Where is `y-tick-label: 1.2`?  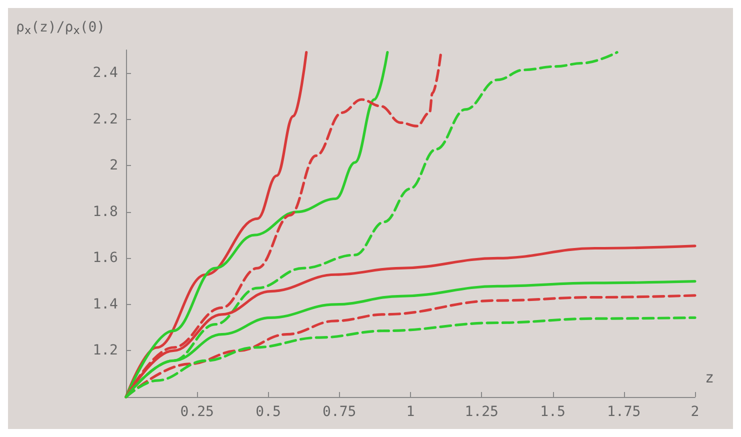
y-tick-label: 1.2 is located at coordinates (105, 350).